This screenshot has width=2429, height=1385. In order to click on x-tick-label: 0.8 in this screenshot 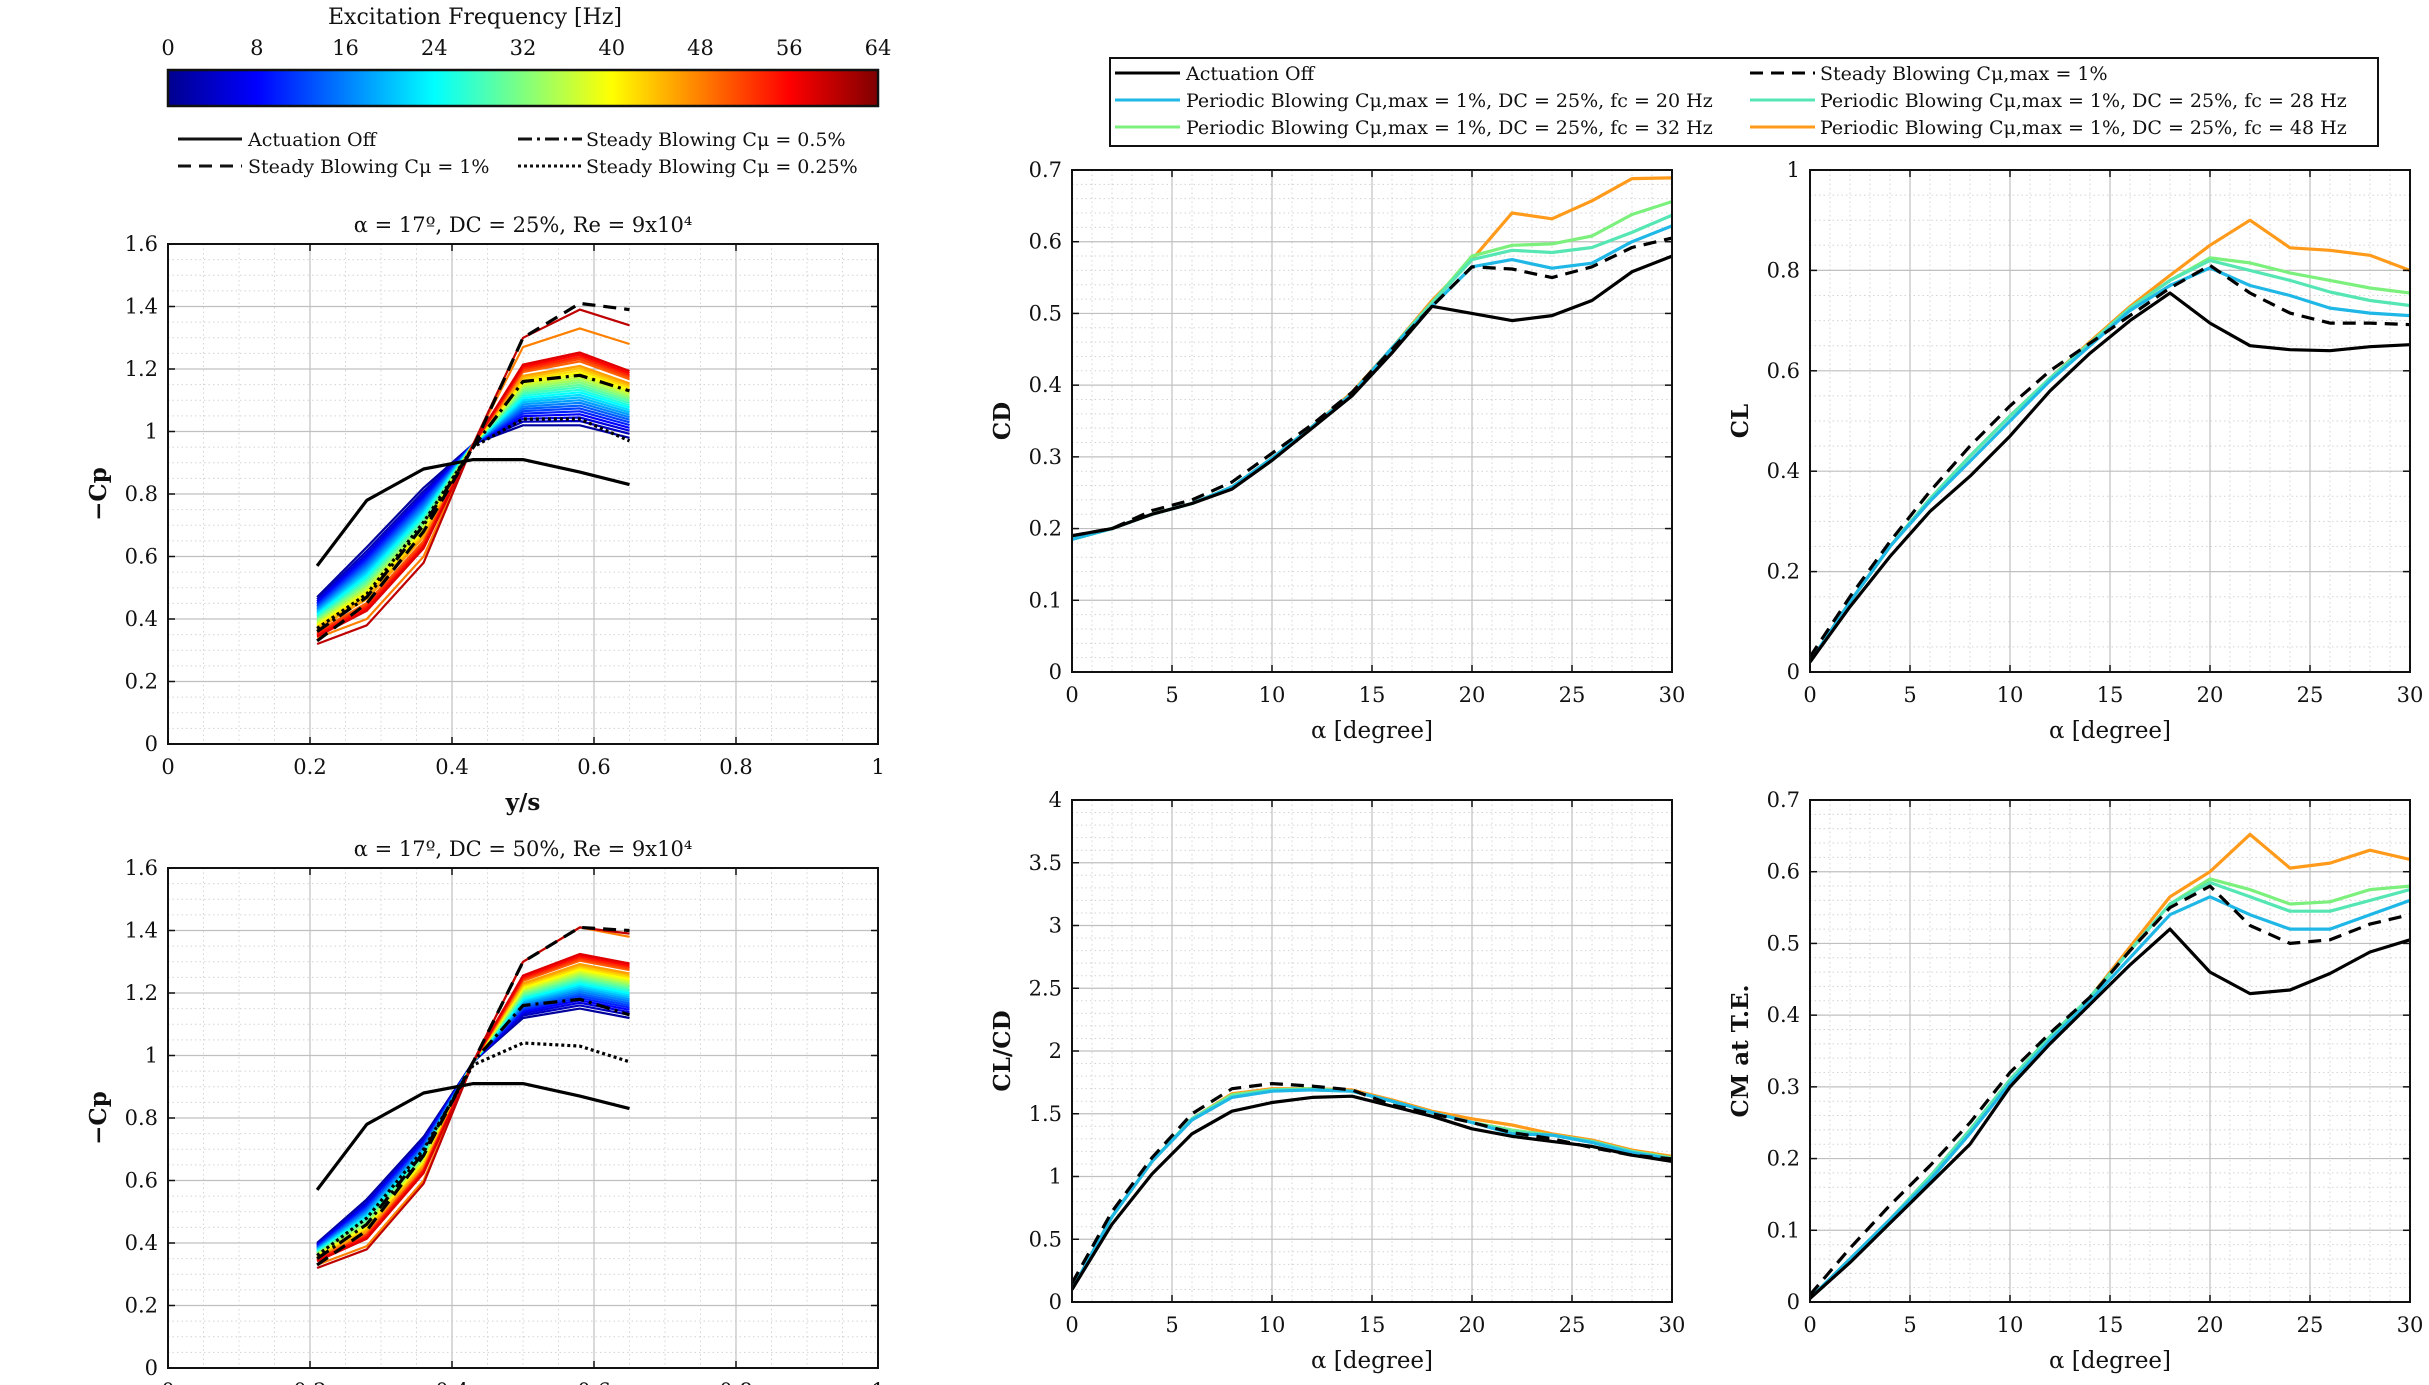, I will do `click(735, 767)`.